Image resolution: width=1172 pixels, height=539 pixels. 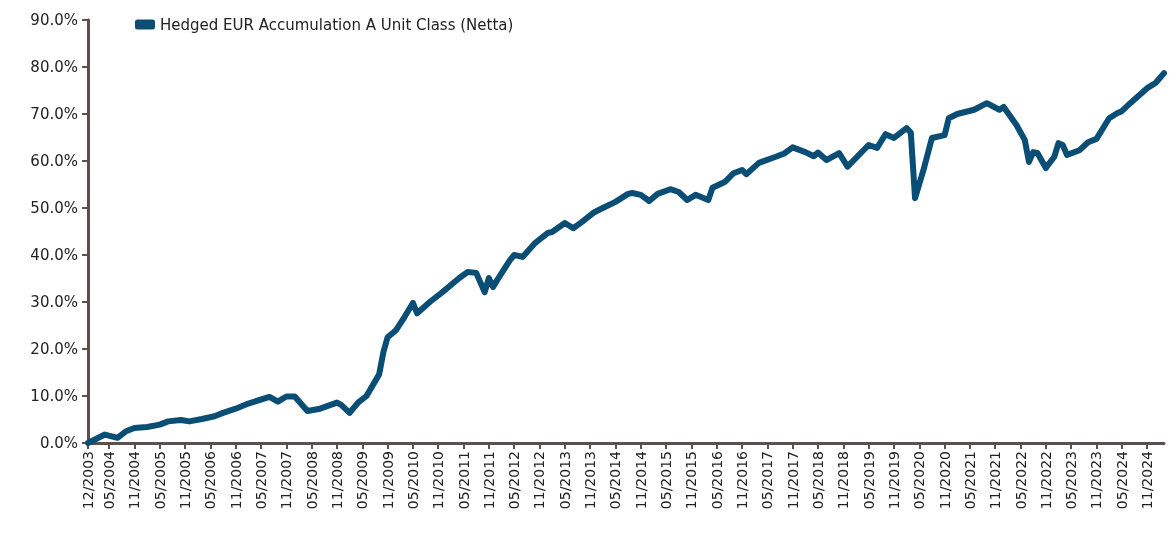 What do you see at coordinates (716, 480) in the screenshot?
I see `x-tick-label: 05/2016` at bounding box center [716, 480].